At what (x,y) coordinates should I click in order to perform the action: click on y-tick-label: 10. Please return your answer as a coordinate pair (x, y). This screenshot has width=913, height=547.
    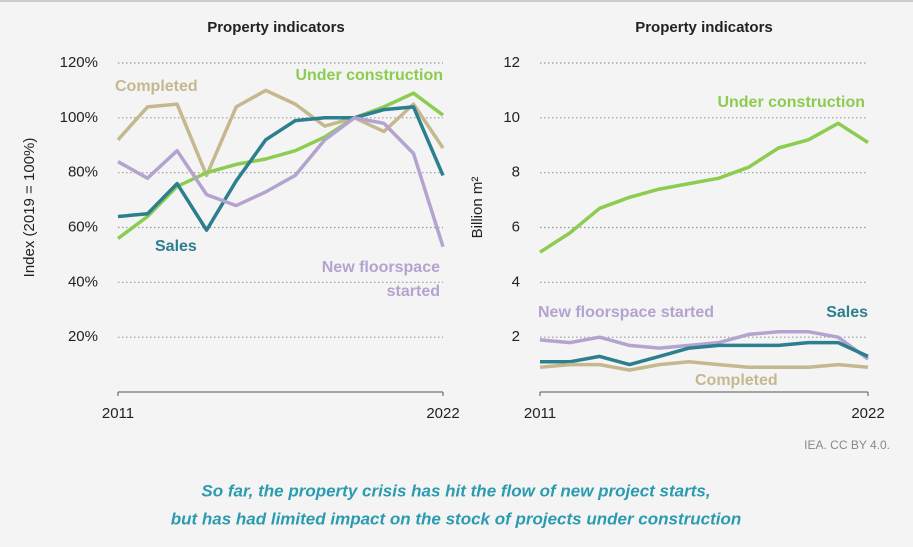
    Looking at the image, I should click on (511, 117).